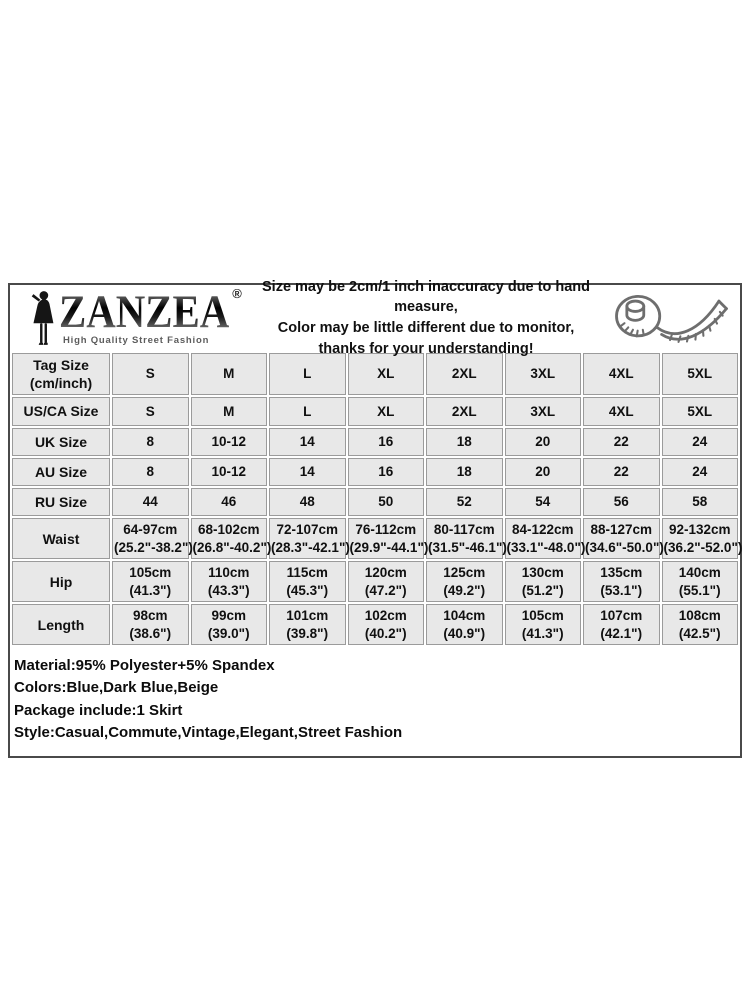 This screenshot has width=750, height=1000. I want to click on table-row-ru-size: RU Size 44 46 48 50 52 54 56 58, so click(375, 502).